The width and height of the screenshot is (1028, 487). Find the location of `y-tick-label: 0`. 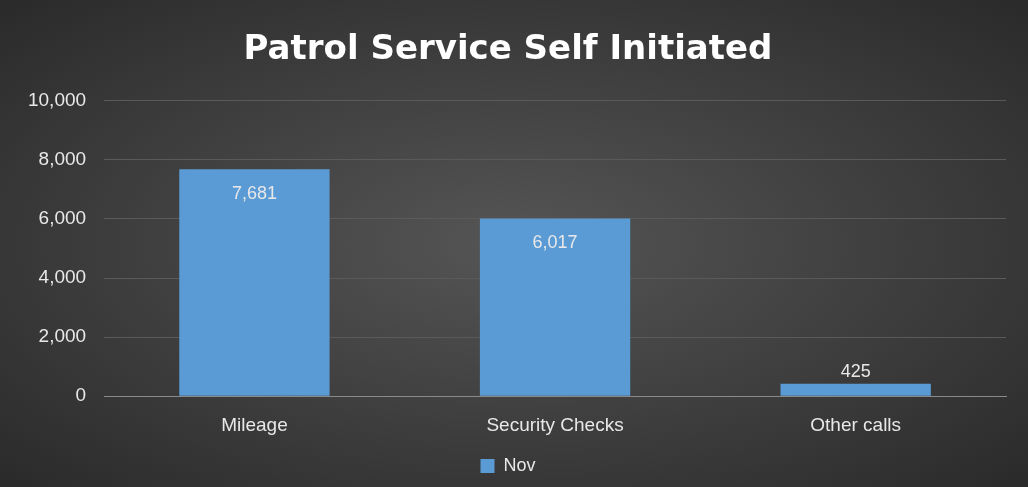

y-tick-label: 0 is located at coordinates (81, 395).